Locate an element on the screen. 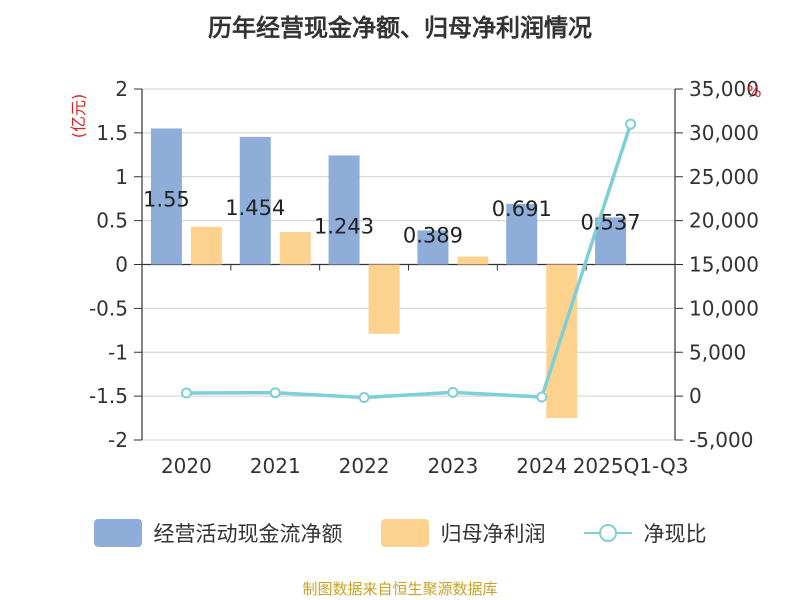 The width and height of the screenshot is (800, 600). y-right-tick-label: 5,000 is located at coordinates (717, 352).